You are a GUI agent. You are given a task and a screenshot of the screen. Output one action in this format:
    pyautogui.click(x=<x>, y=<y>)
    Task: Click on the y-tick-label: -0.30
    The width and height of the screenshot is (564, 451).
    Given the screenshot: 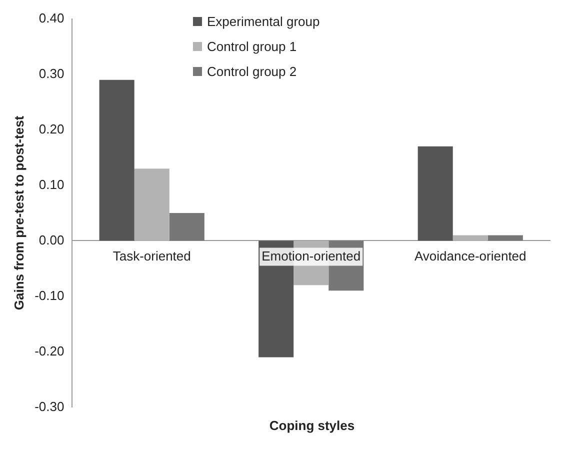 What is the action you would take?
    pyautogui.click(x=49, y=406)
    